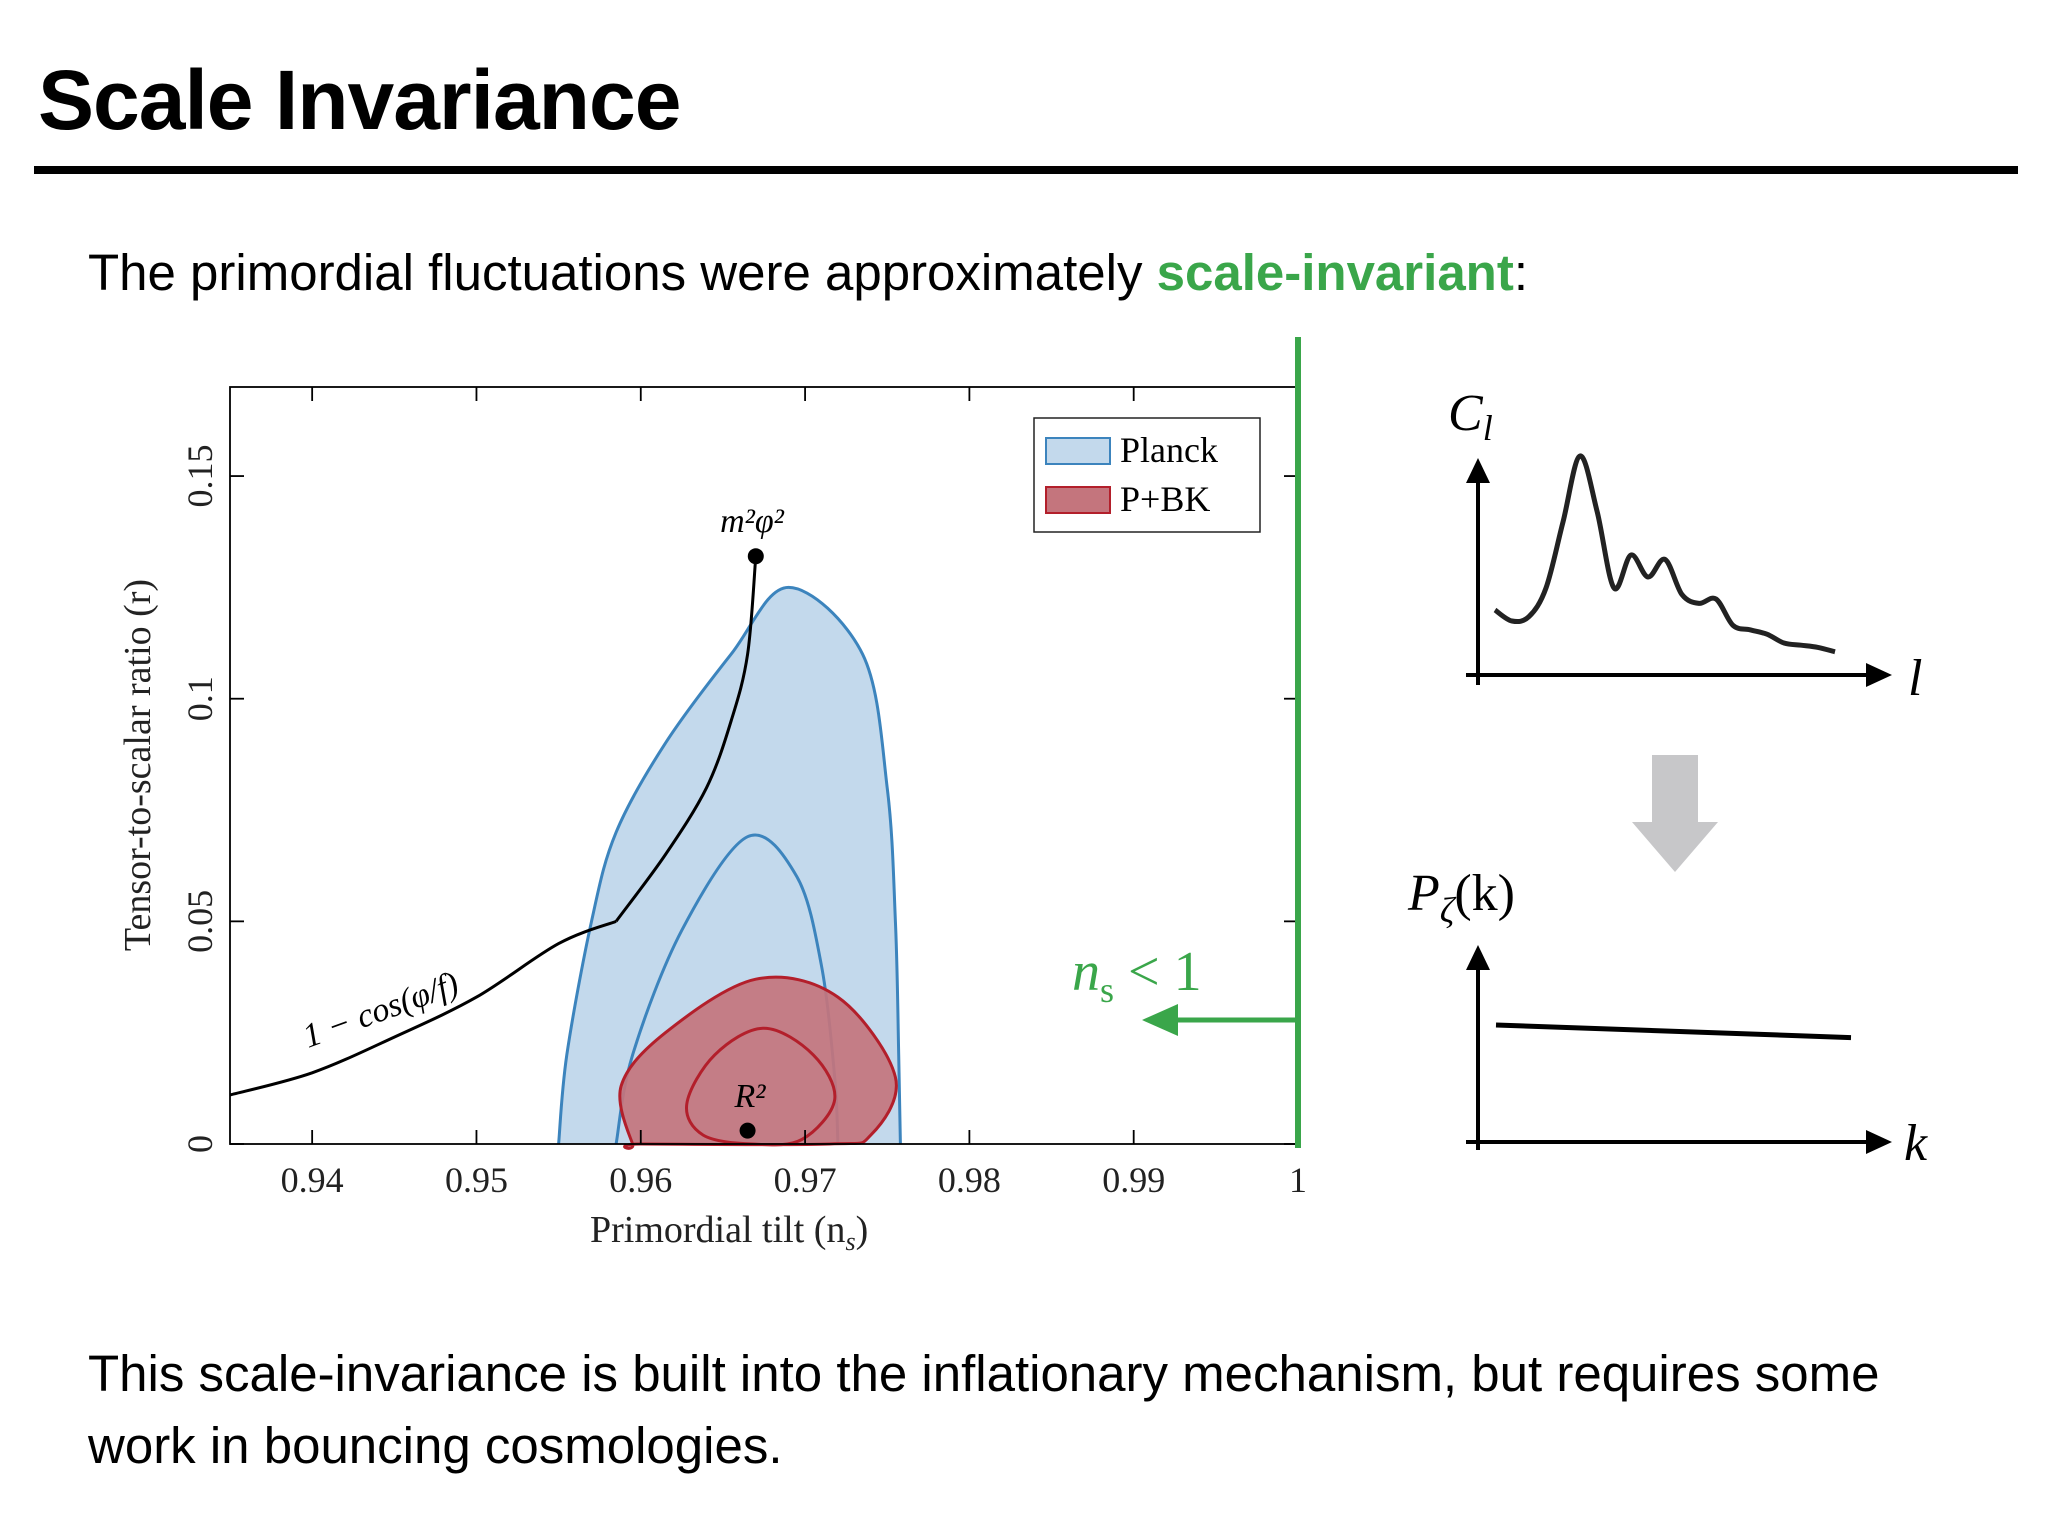 The height and width of the screenshot is (1536, 2048). What do you see at coordinates (1664, 554) in the screenshot?
I see `cl-curve` at bounding box center [1664, 554].